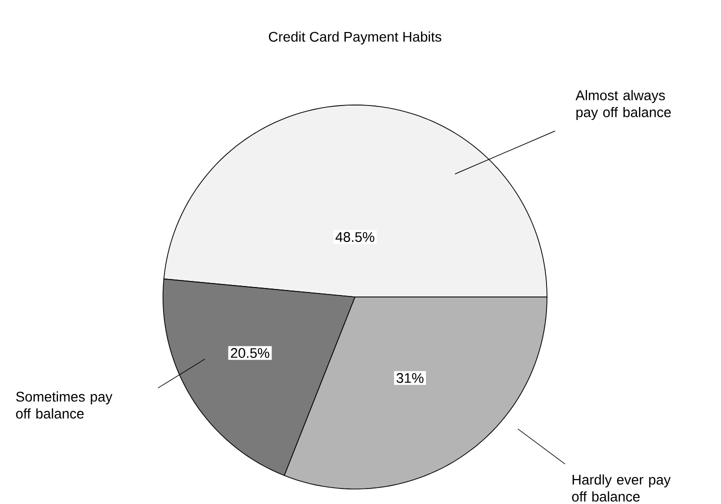 Image resolution: width=721 pixels, height=504 pixels. I want to click on slice-label: Hardly ever pay off balance, so click(621, 488).